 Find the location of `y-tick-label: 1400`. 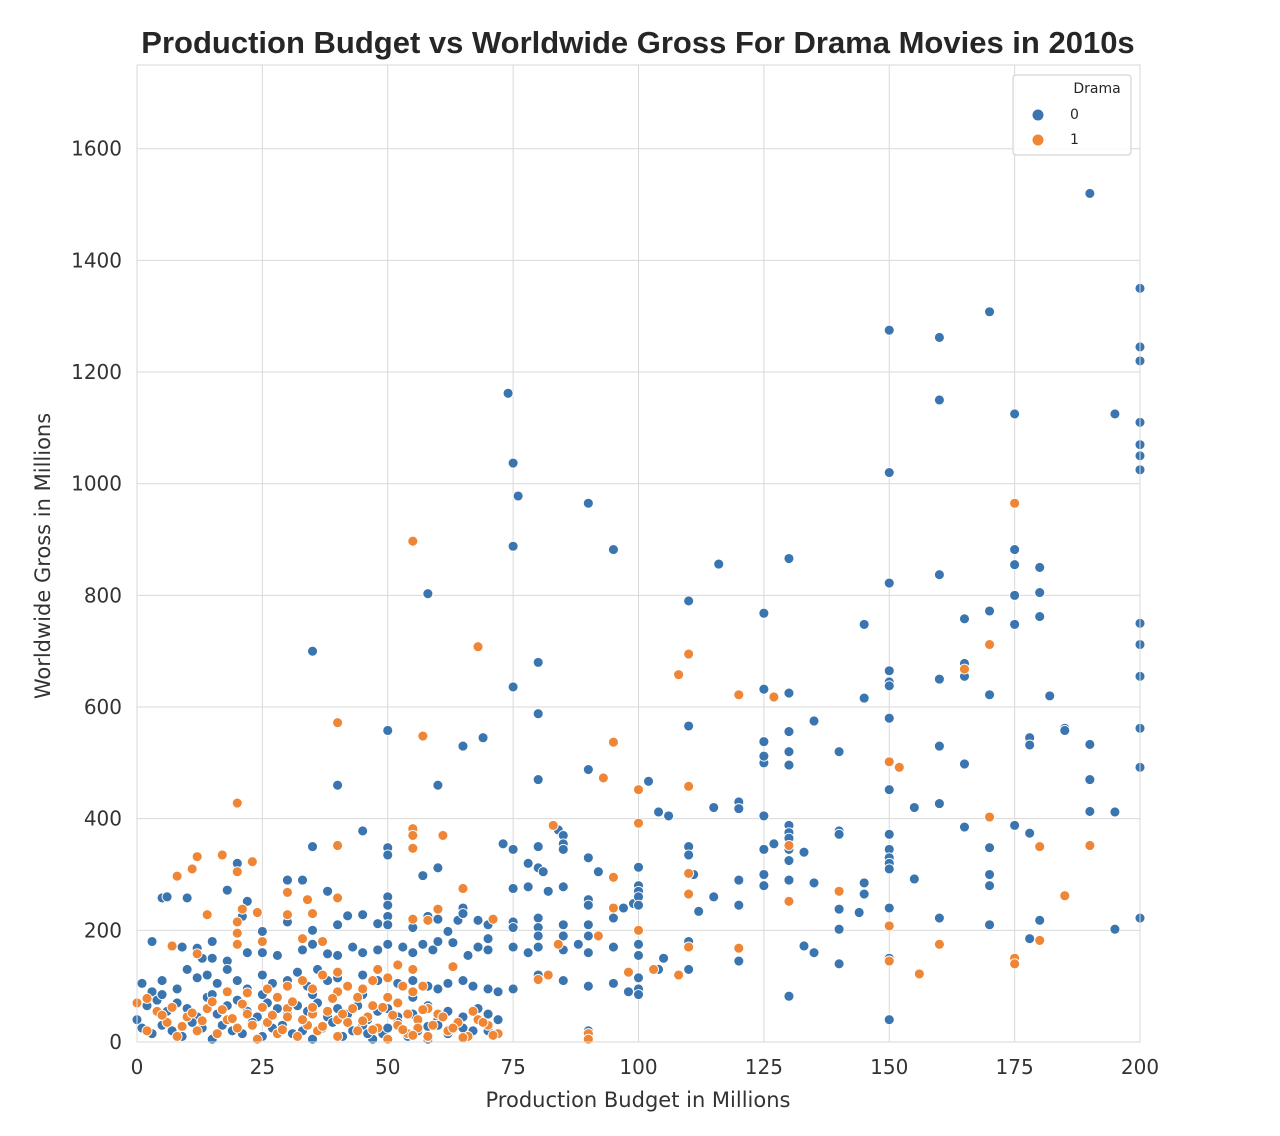

y-tick-label: 1400 is located at coordinates (96, 260).